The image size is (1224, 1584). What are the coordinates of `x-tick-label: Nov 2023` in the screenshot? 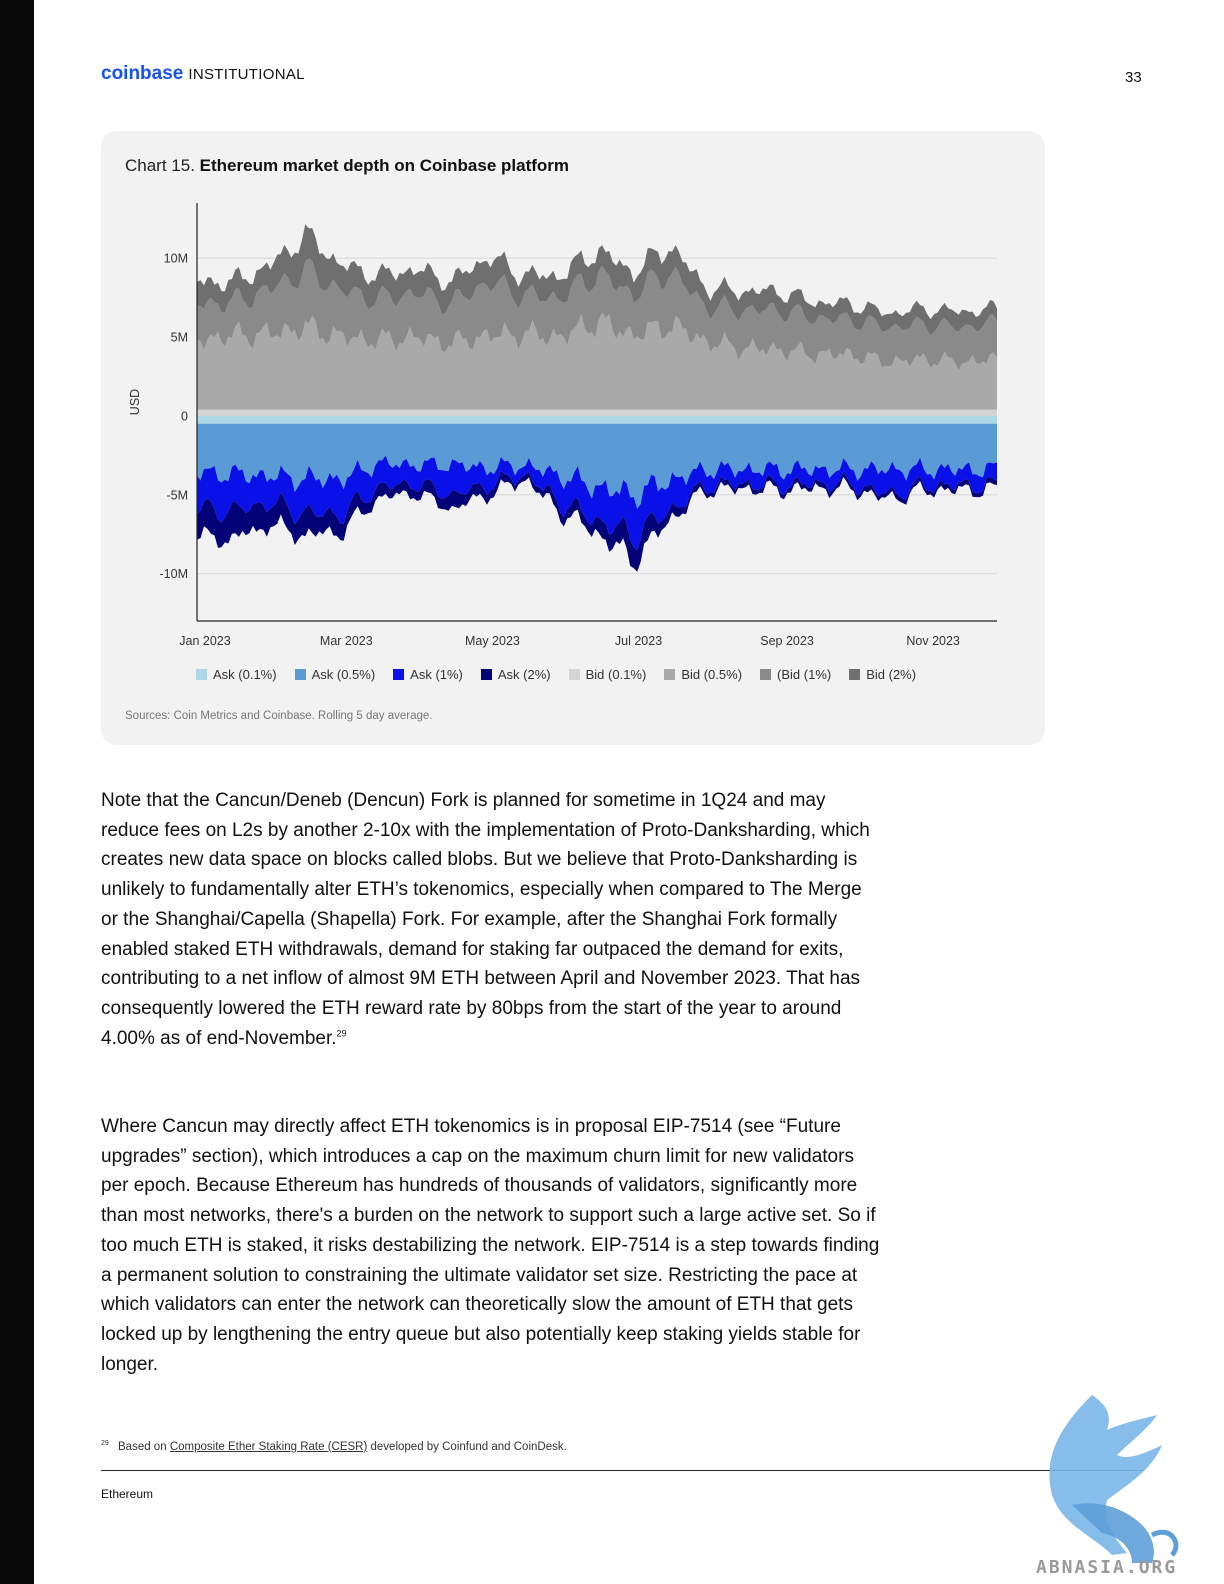 It's located at (933, 641).